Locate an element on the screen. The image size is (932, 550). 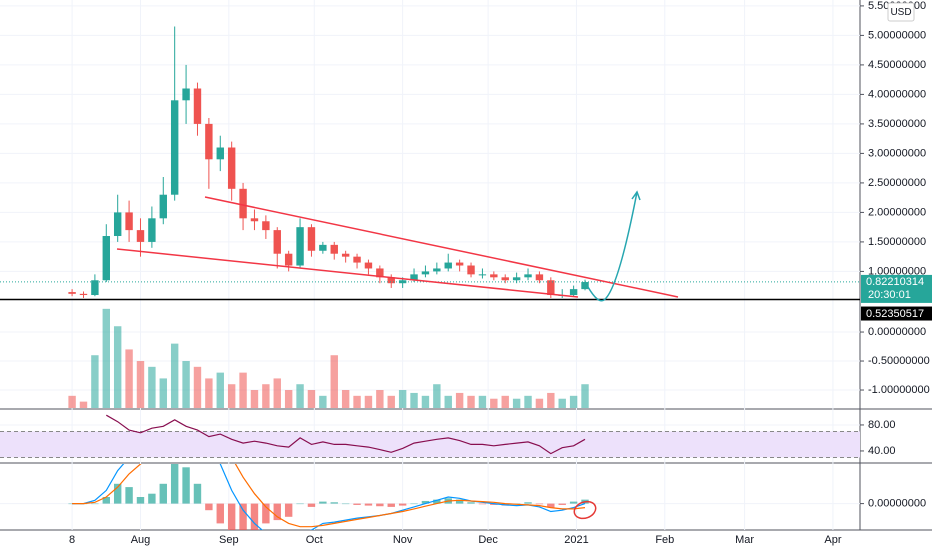
currency-badge is located at coordinates (901, 12).